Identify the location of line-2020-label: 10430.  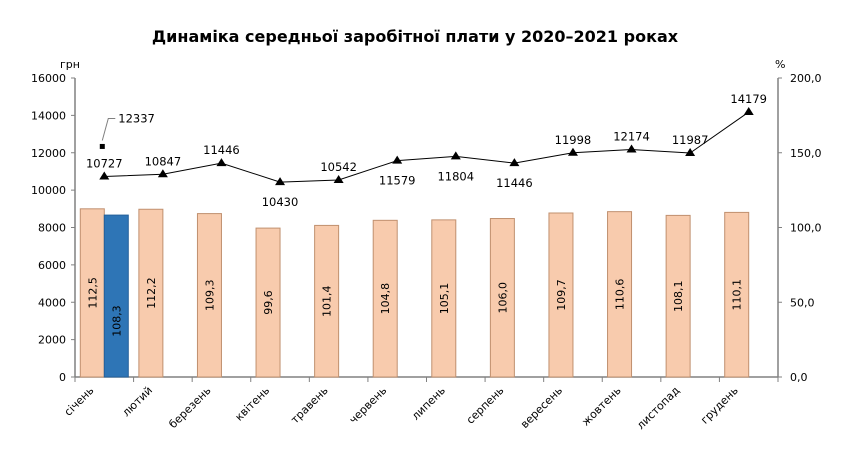
(280, 202).